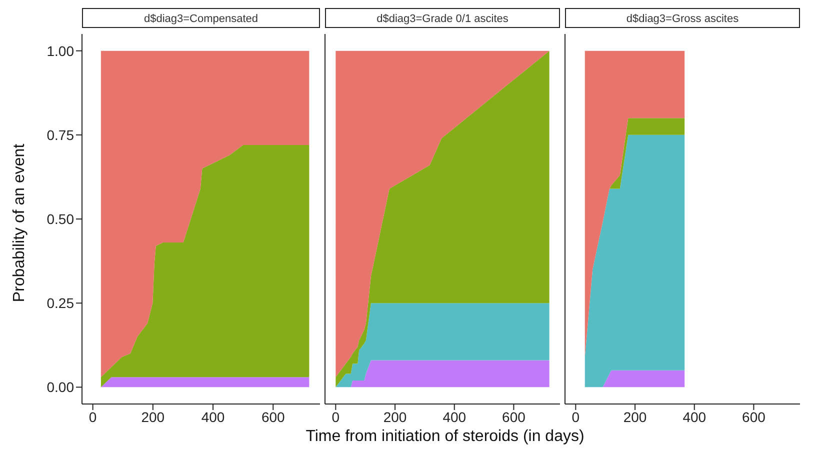  What do you see at coordinates (60, 134) in the screenshot?
I see `y-tick-label: 0.75` at bounding box center [60, 134].